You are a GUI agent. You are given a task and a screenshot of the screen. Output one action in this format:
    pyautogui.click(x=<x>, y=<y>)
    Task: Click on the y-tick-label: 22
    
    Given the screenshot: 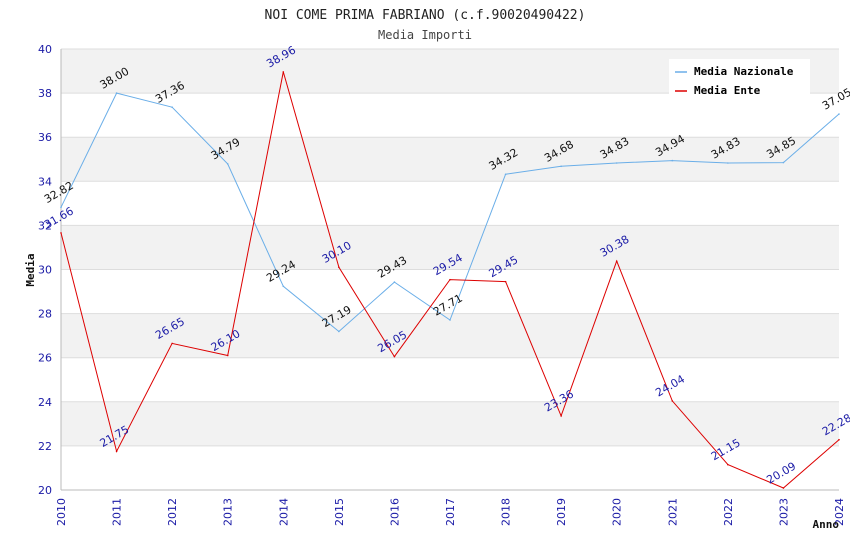 What is the action you would take?
    pyautogui.click(x=45, y=446)
    